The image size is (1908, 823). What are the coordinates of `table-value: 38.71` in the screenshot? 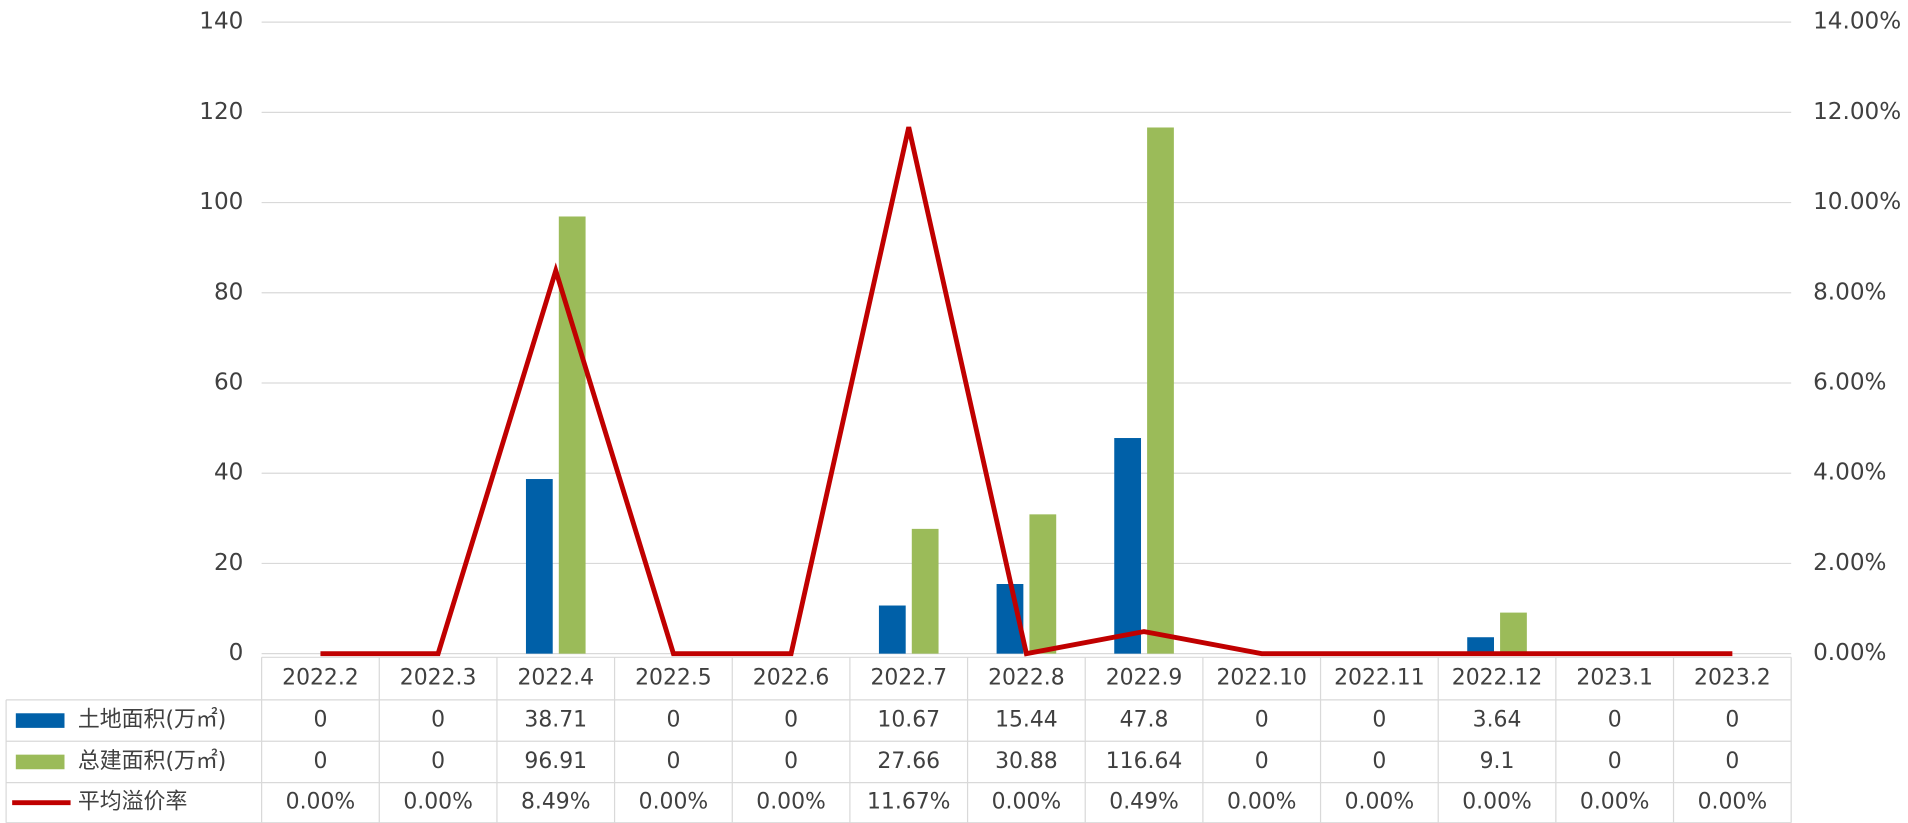 It's located at (555, 720).